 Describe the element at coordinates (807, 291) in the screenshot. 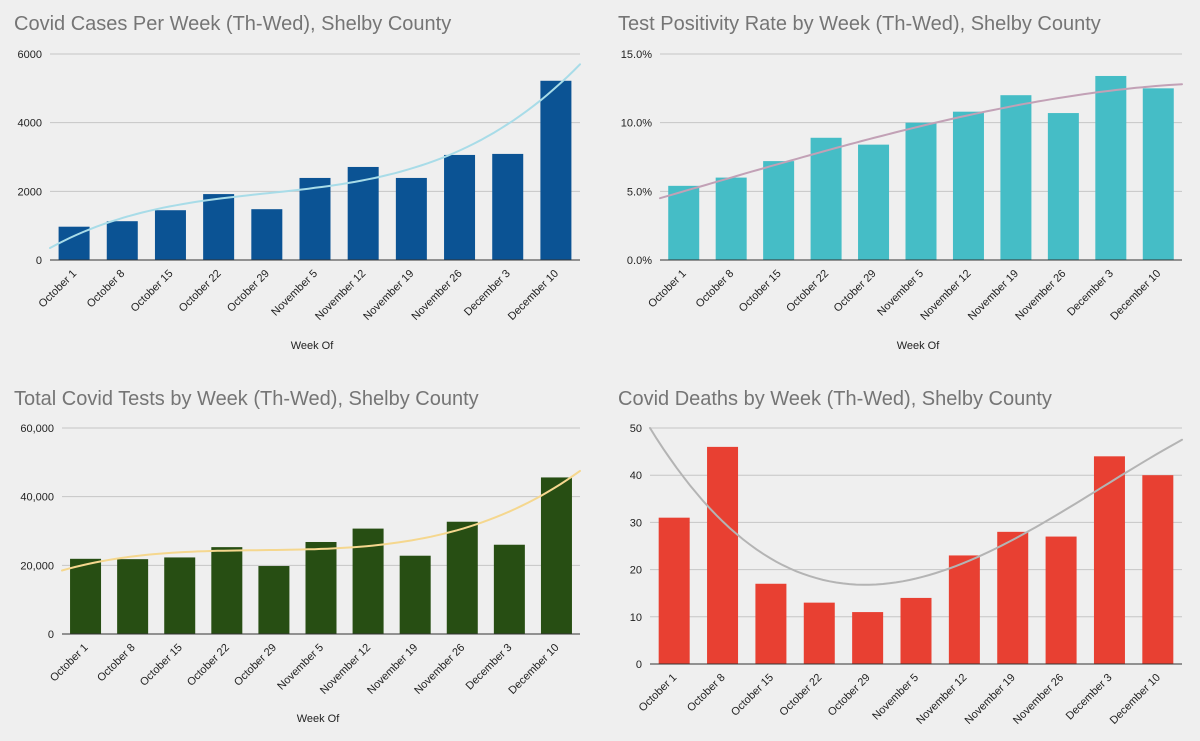

I see `positivity-x-tick-label: October 22` at that location.